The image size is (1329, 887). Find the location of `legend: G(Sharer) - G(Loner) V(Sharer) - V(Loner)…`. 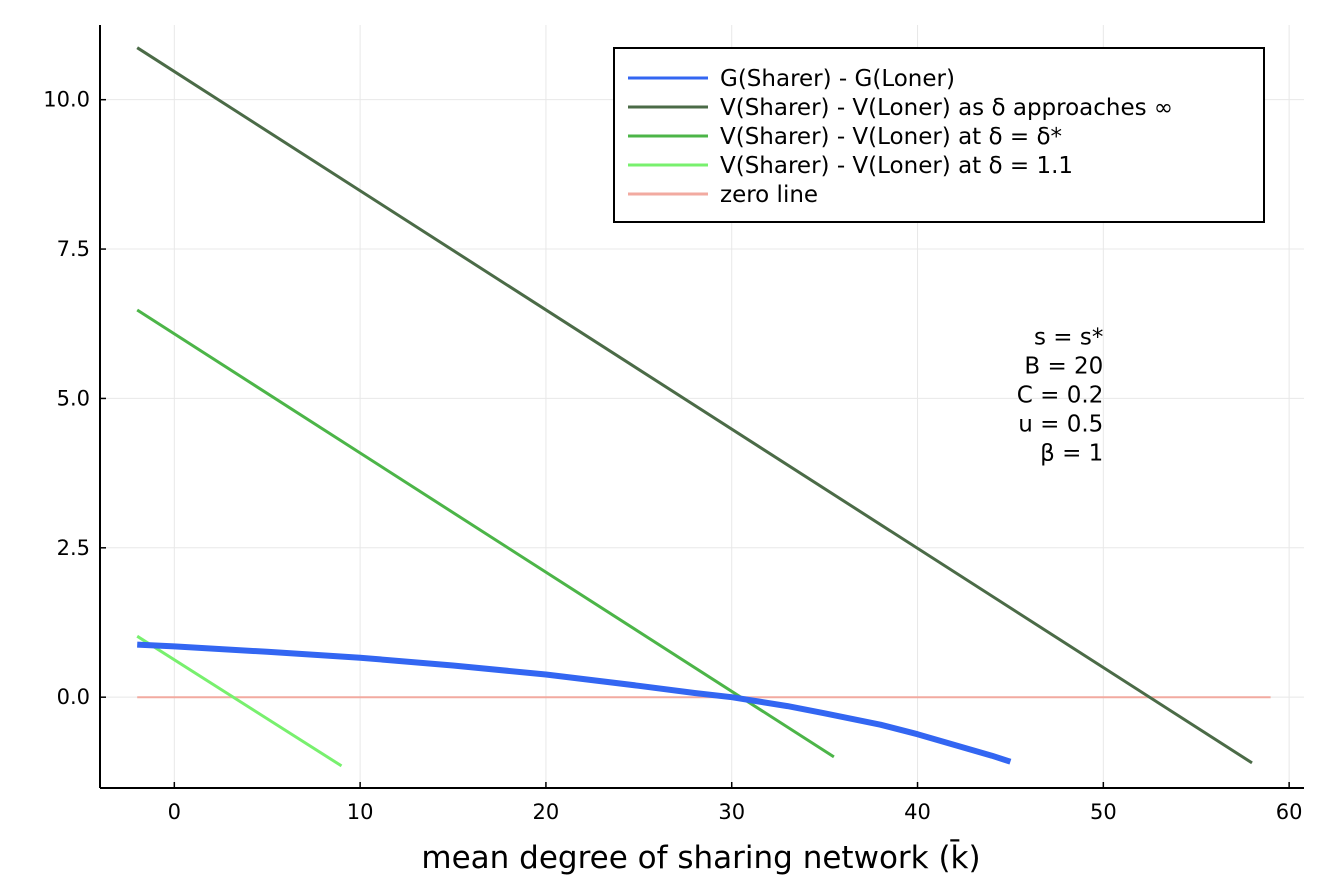

legend: G(Sharer) - G(Loner) V(Sharer) - V(Loner)… is located at coordinates (939, 135).